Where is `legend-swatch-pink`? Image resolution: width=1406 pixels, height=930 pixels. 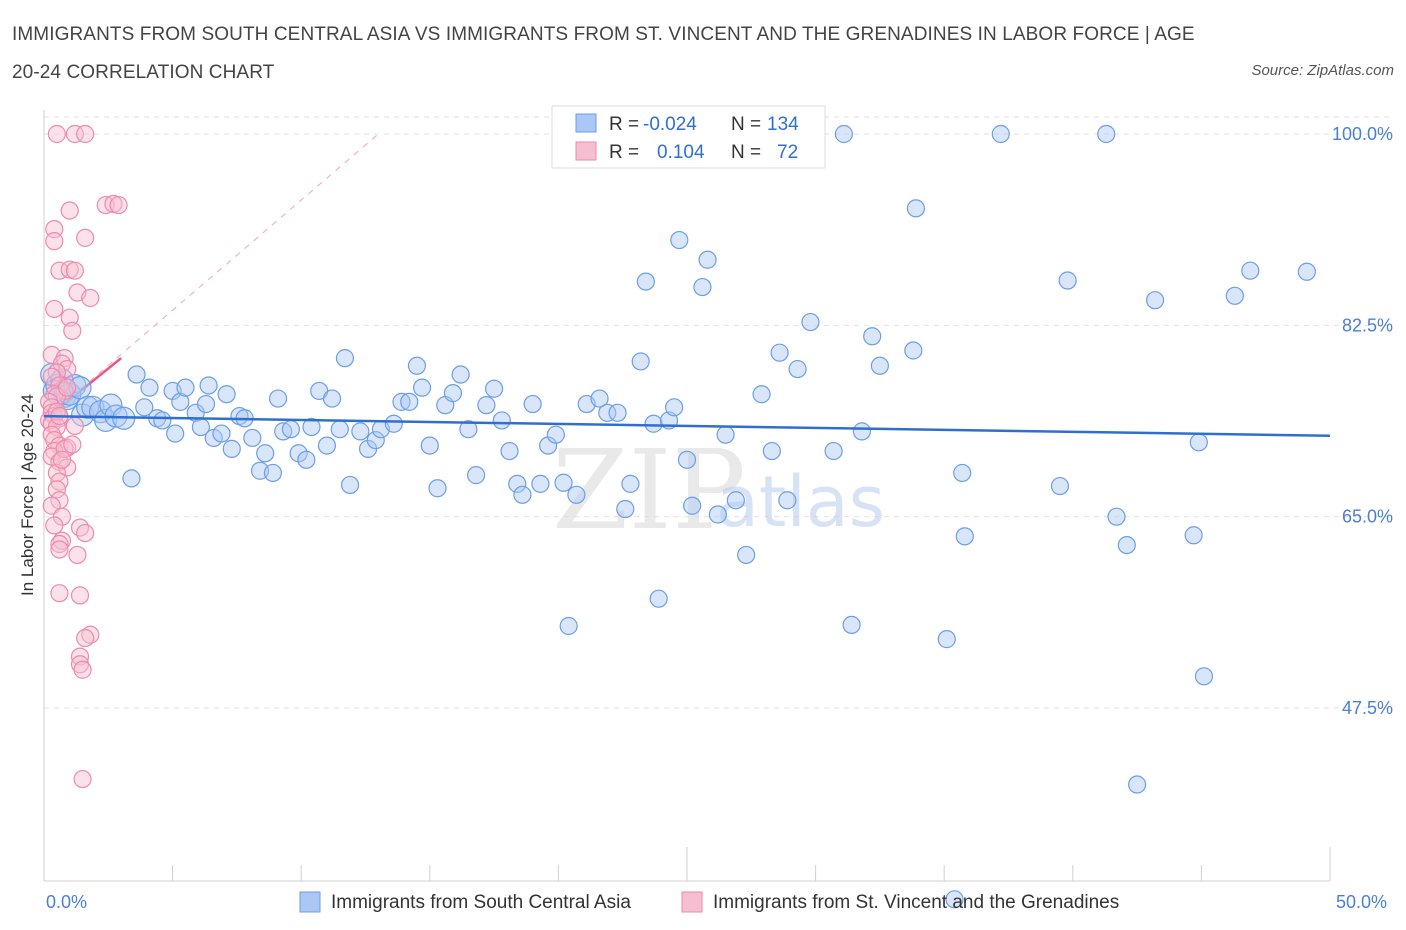
legend-swatch-pink is located at coordinates (586, 151).